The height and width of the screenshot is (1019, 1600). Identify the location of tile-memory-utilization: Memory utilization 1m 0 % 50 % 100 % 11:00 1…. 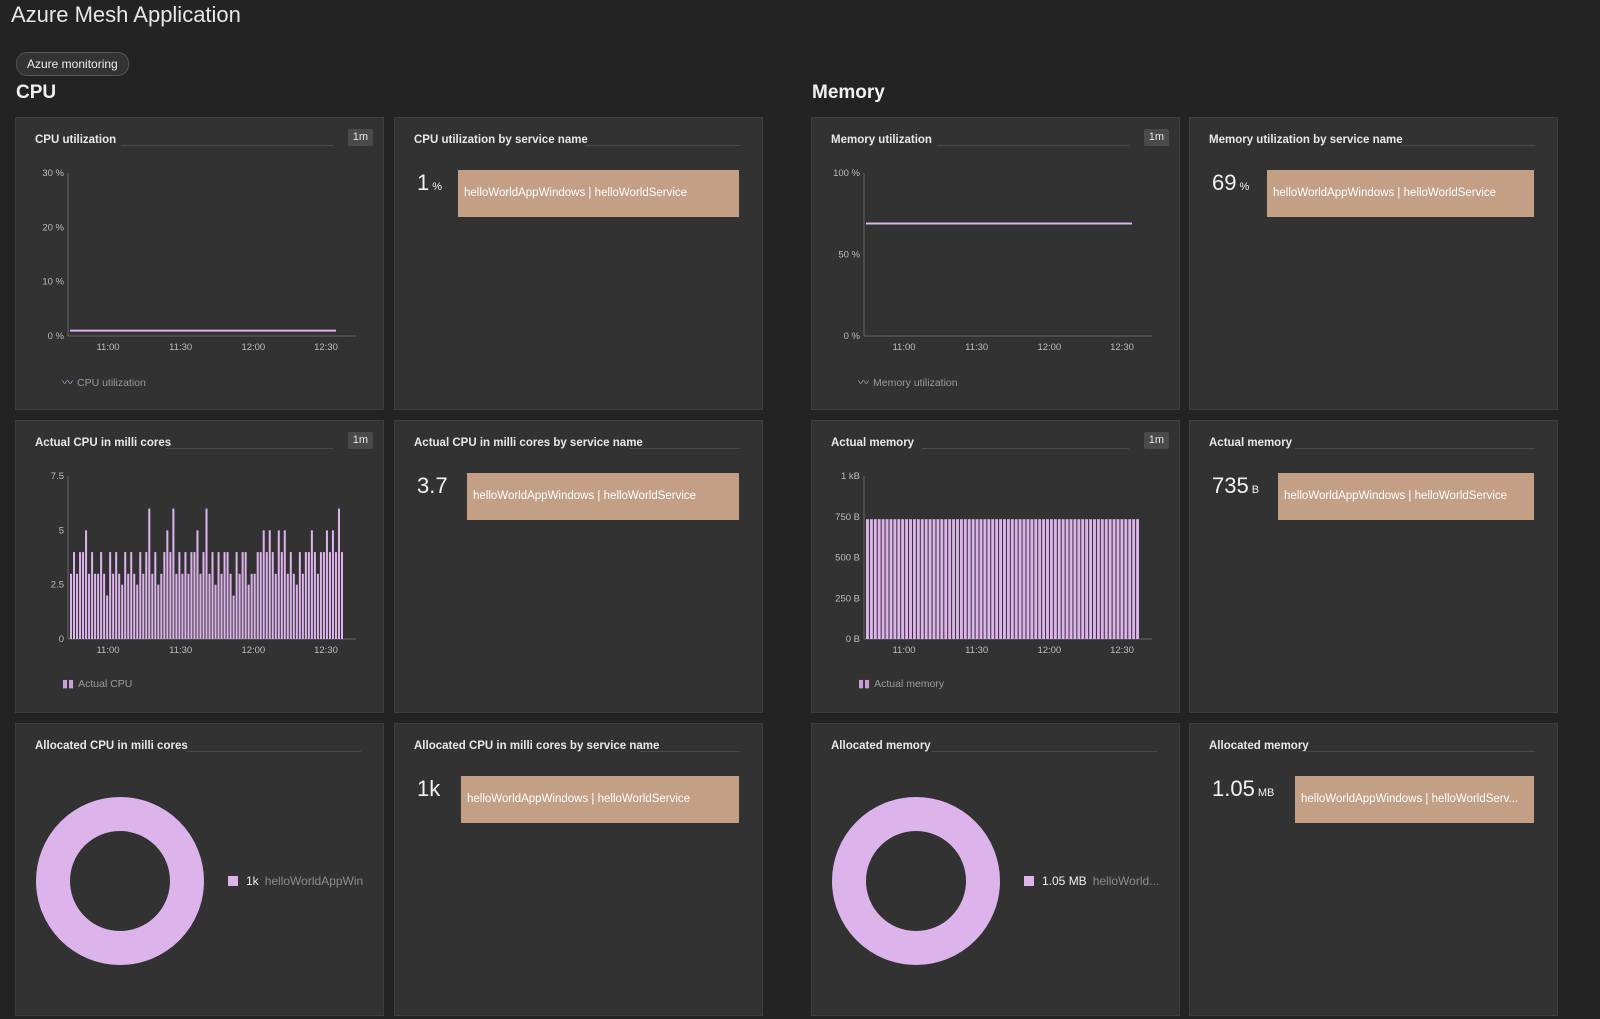
(995, 263).